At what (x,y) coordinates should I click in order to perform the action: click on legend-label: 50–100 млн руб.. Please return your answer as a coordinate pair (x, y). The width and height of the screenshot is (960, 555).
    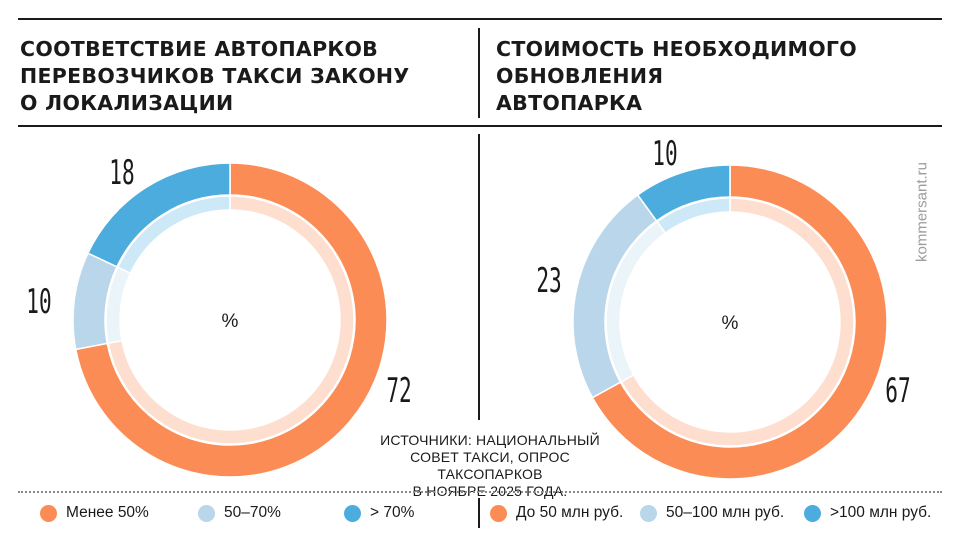
    Looking at the image, I should click on (725, 512).